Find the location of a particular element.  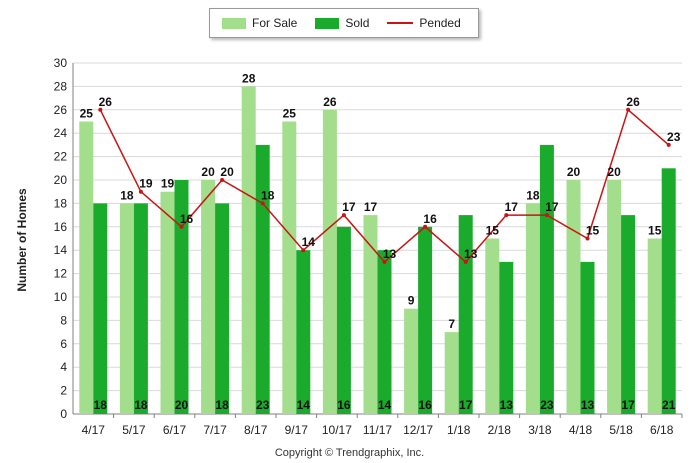

label-for-sale: 26 is located at coordinates (330, 102).